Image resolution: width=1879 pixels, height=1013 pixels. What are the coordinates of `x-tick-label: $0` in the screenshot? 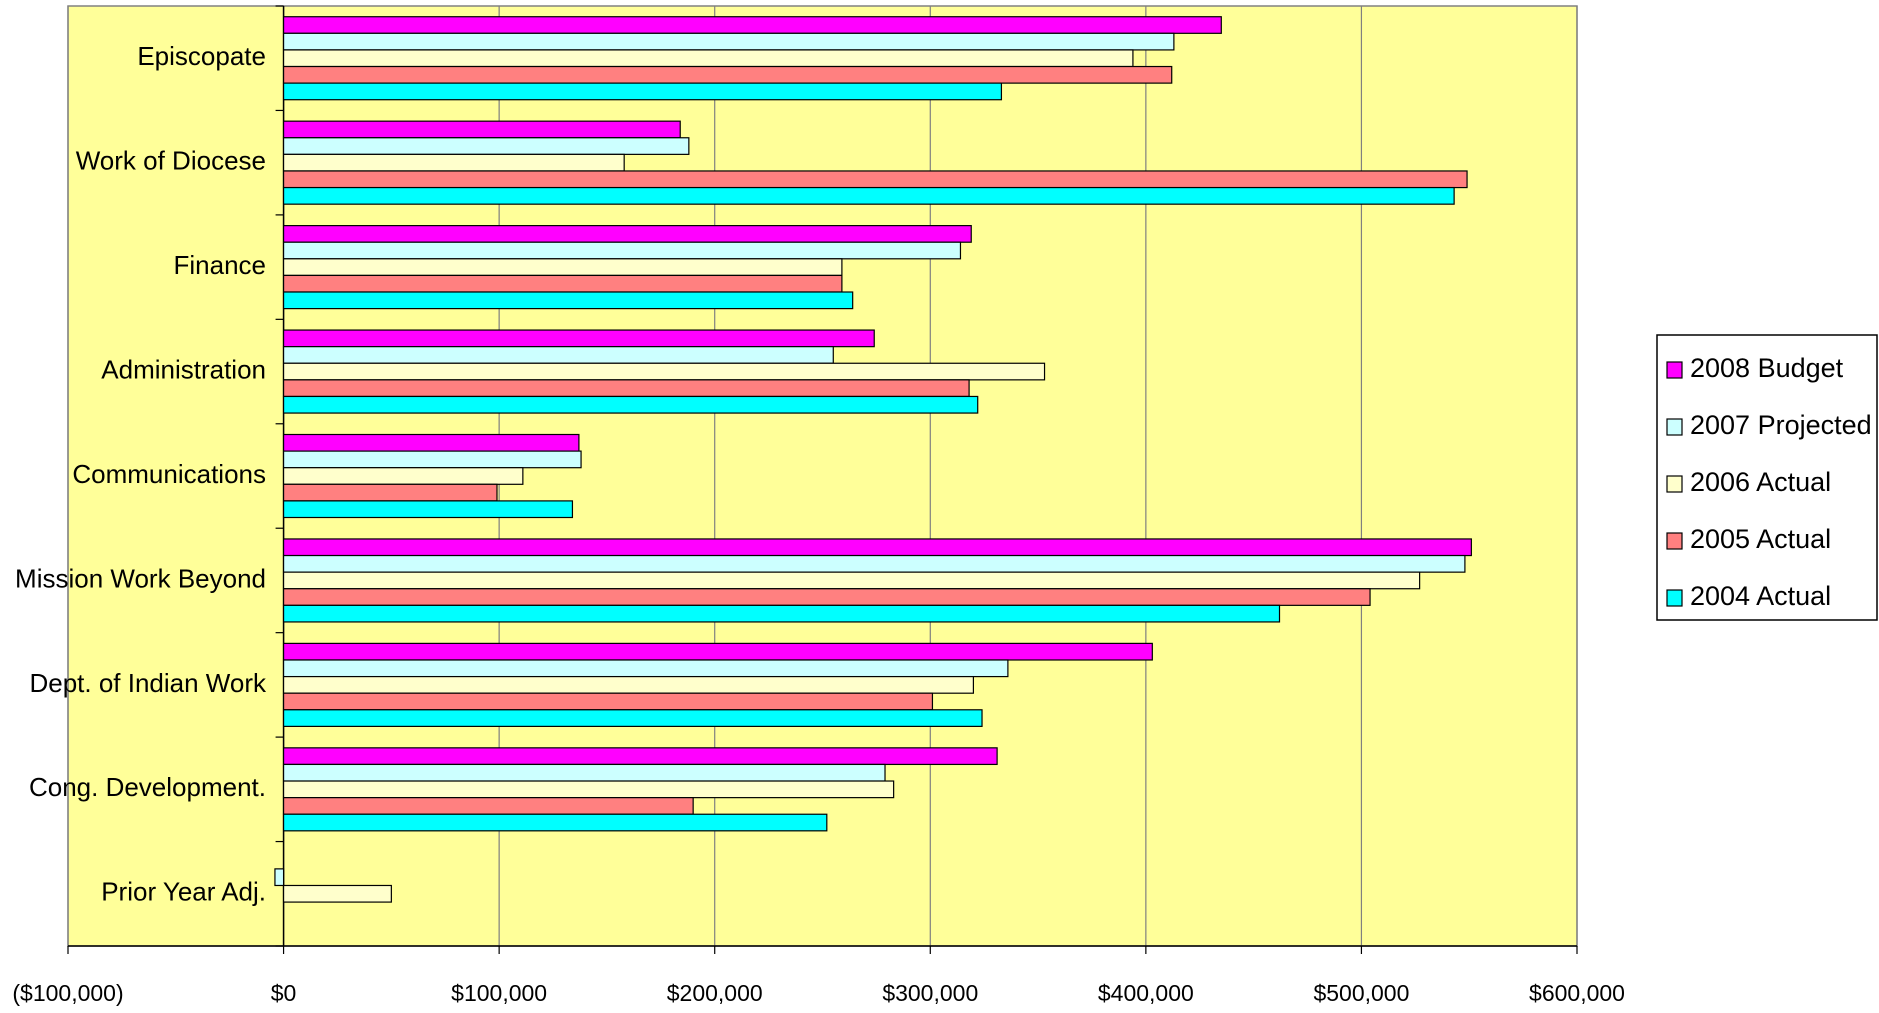 It's located at (284, 993).